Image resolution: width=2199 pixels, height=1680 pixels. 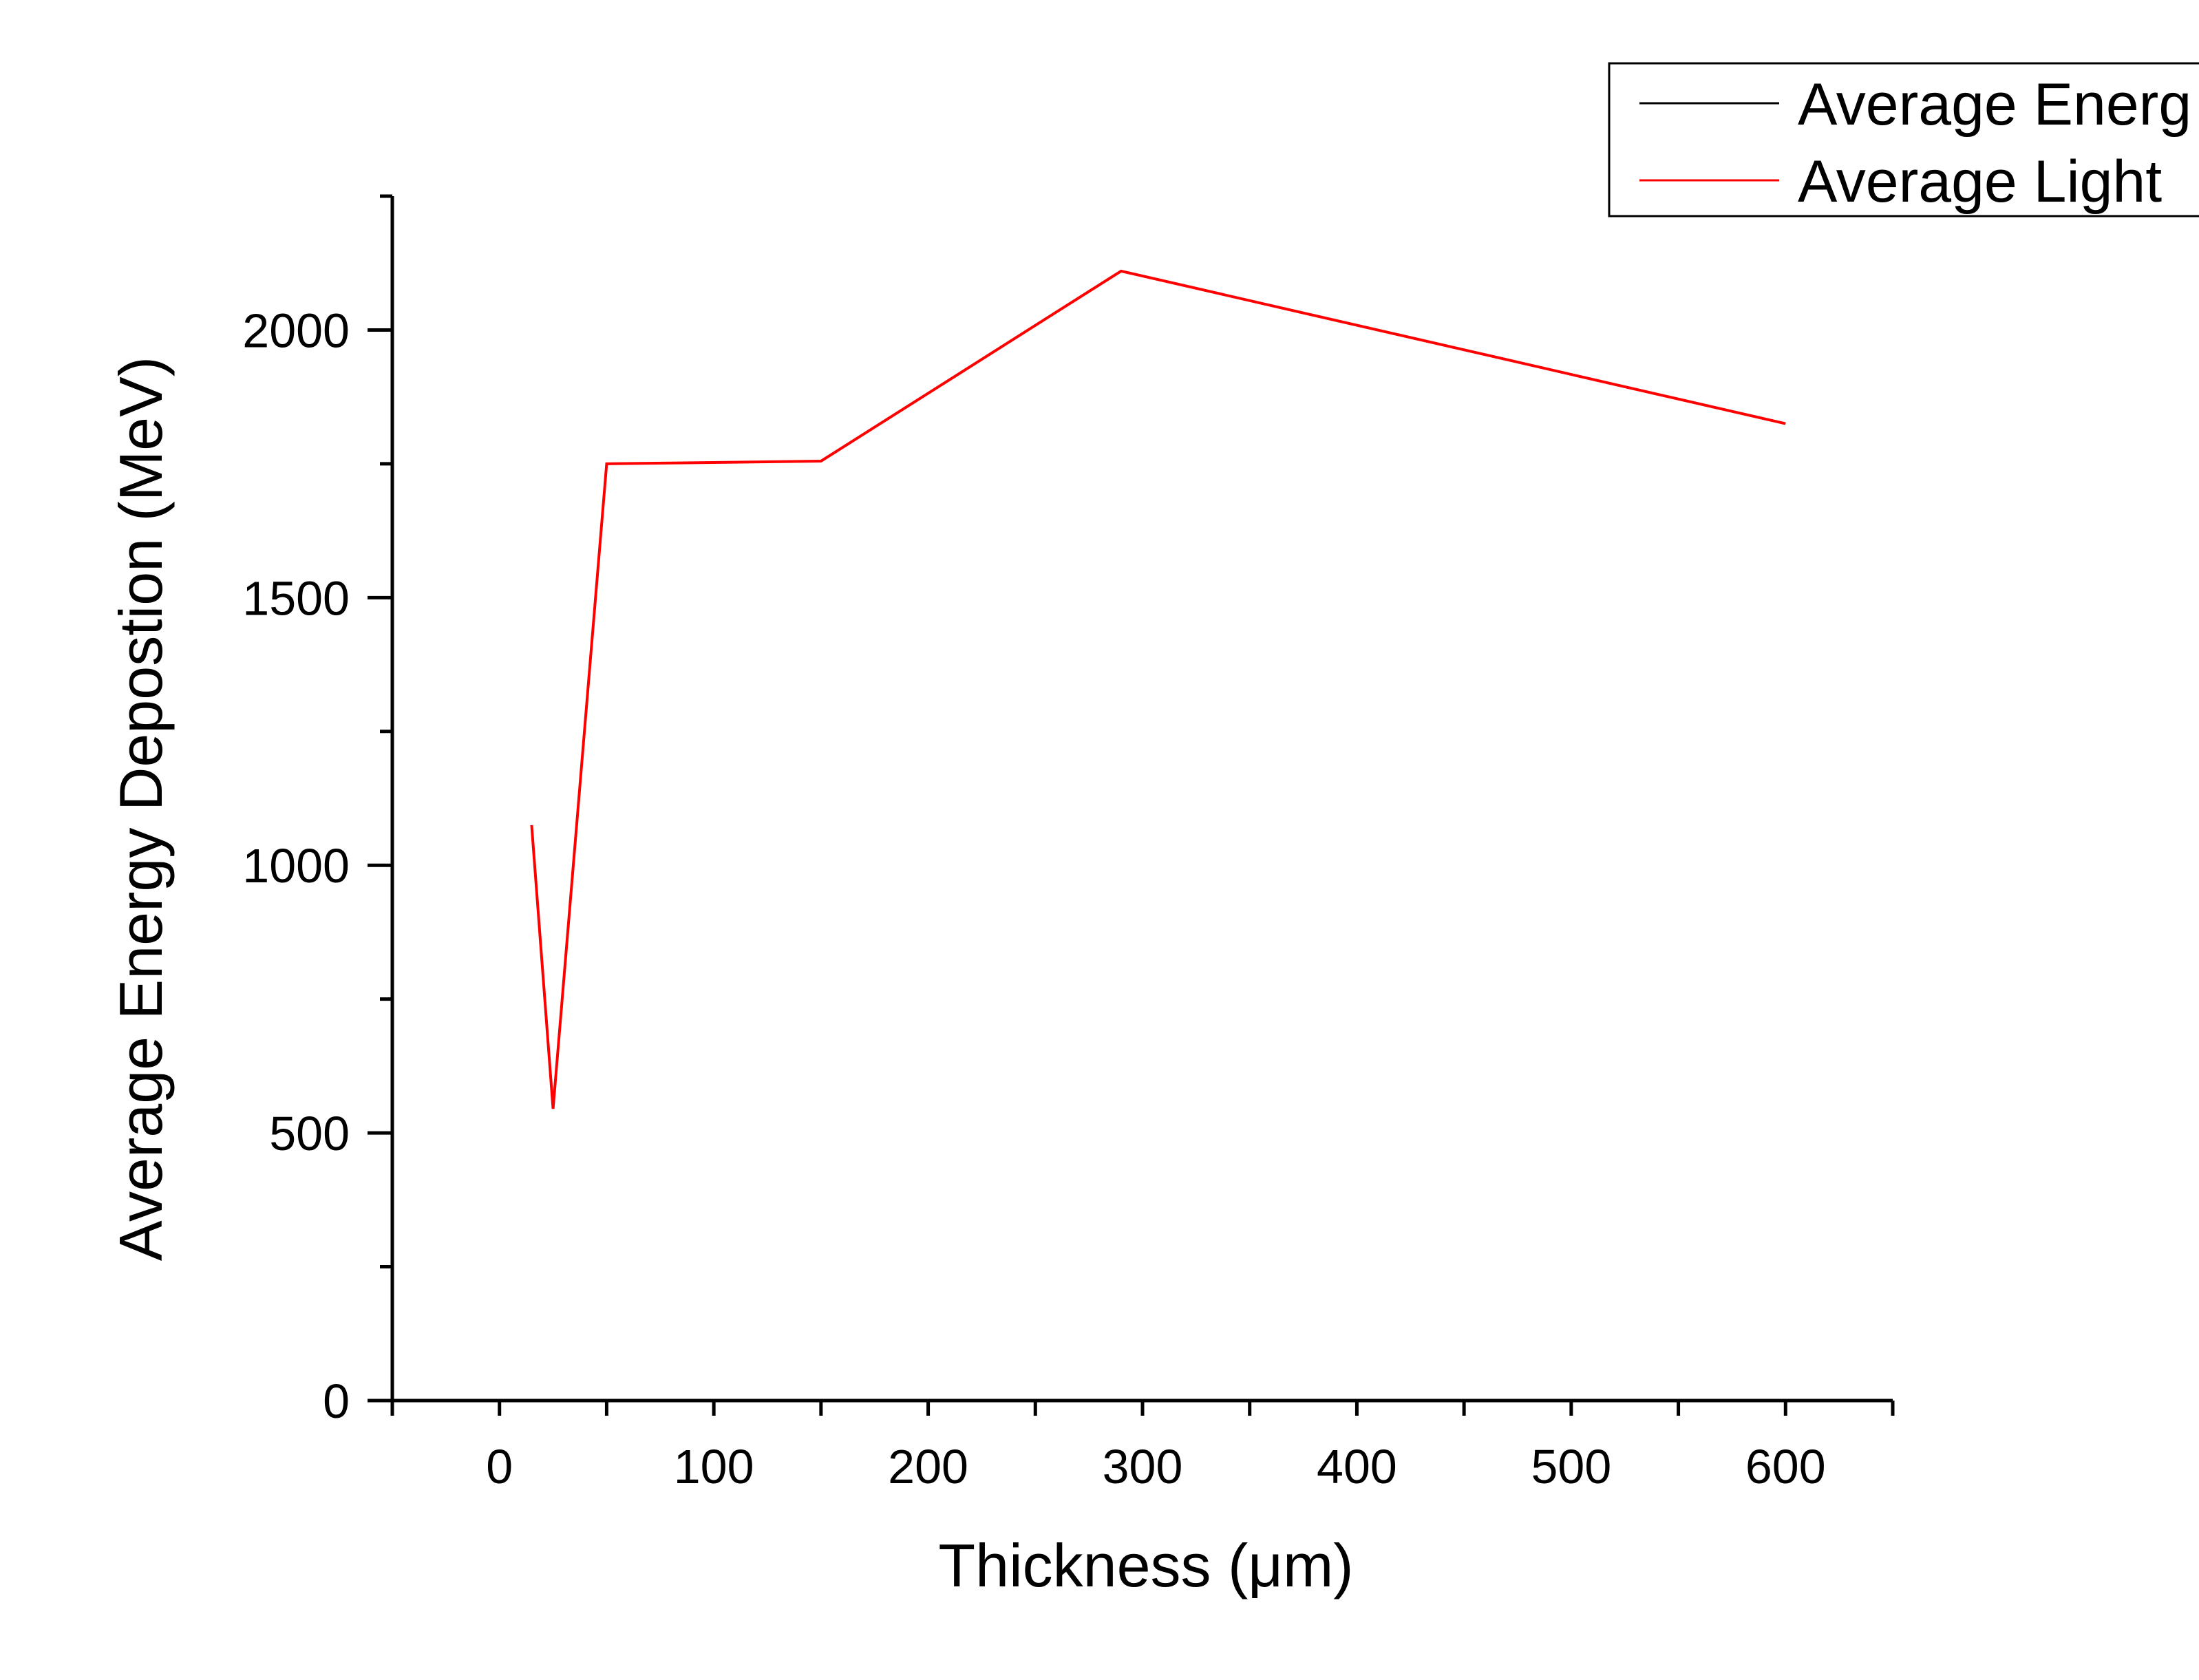 I want to click on y-tick-label: 1000, so click(x=296, y=866).